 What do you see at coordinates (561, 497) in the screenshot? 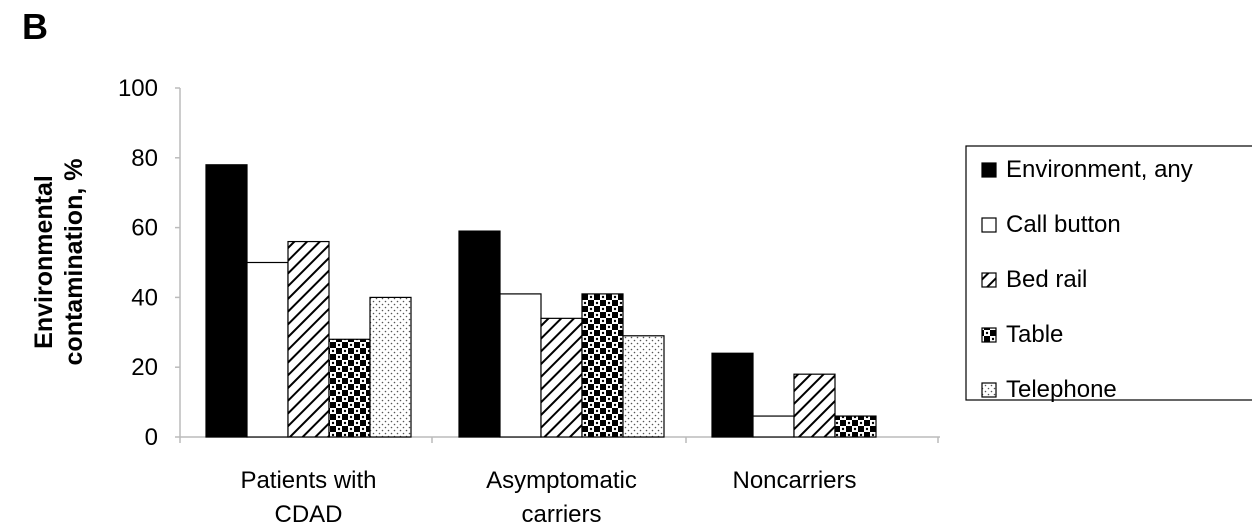
I see `category-label: Asymptomatic carriers` at bounding box center [561, 497].